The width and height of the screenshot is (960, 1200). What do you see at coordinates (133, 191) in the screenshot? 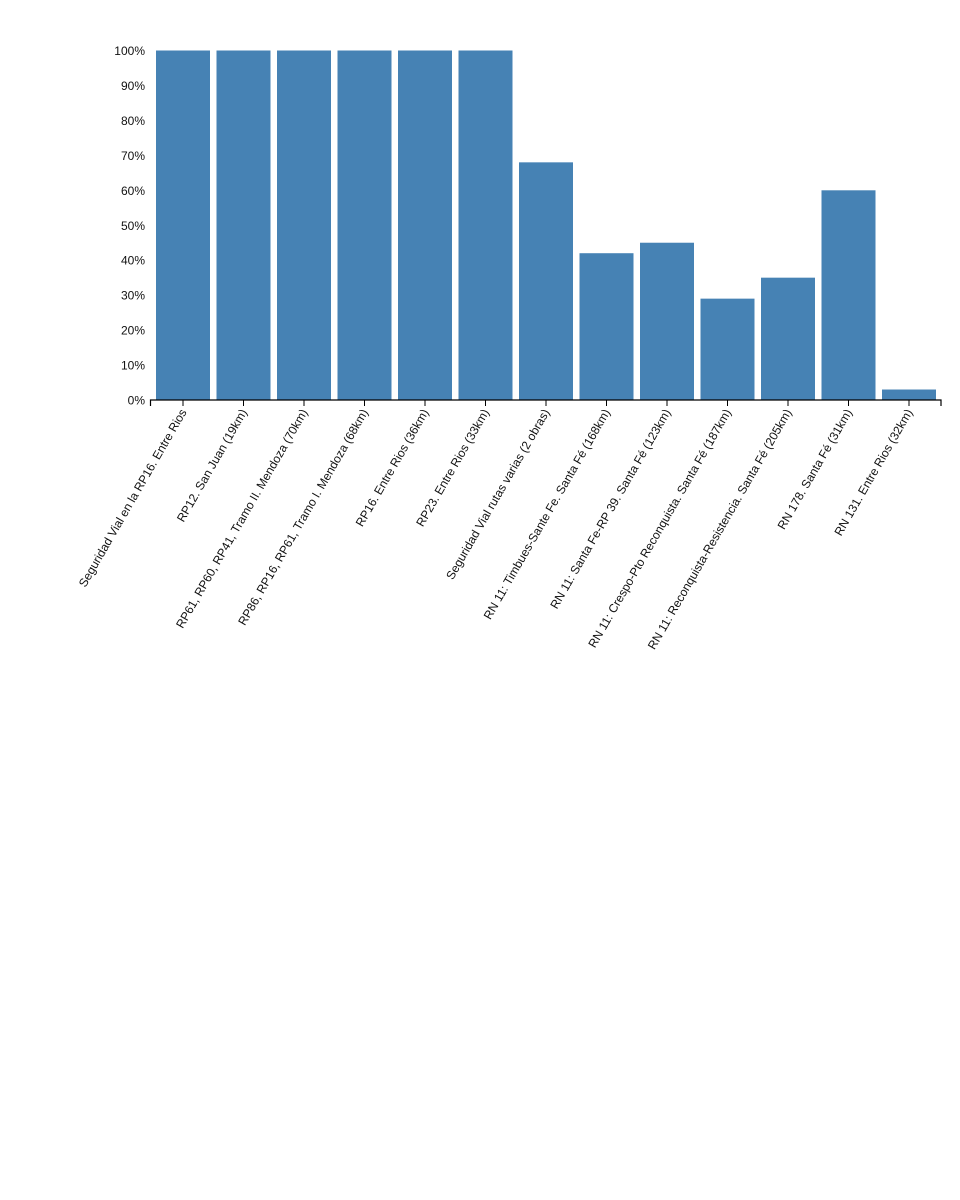
I see `y-tick-label: 60%` at bounding box center [133, 191].